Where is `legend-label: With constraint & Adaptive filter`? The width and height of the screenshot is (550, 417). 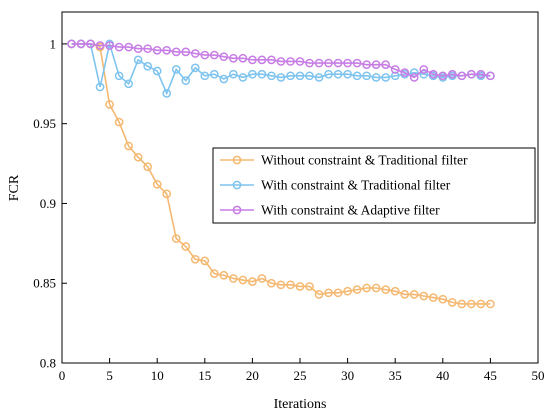 legend-label: With constraint & Adaptive filter is located at coordinates (350, 210).